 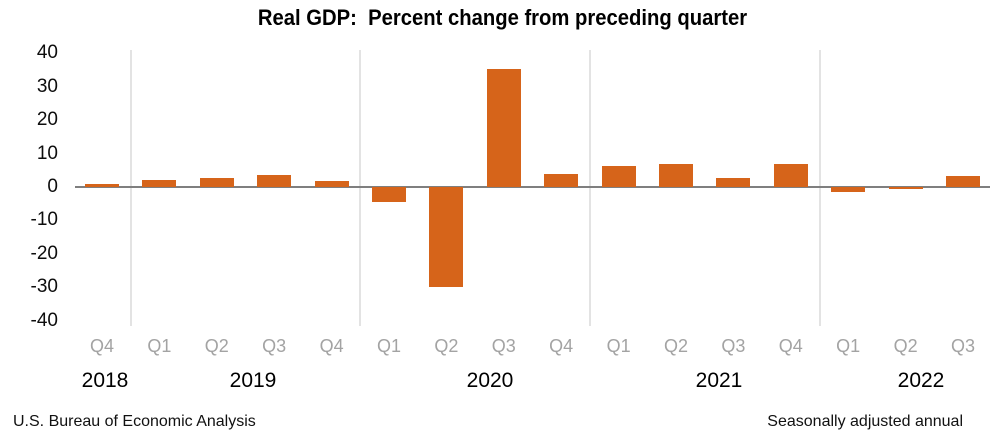 What do you see at coordinates (848, 346) in the screenshot?
I see `x-tick-quarter-label-2022-q1: Q1` at bounding box center [848, 346].